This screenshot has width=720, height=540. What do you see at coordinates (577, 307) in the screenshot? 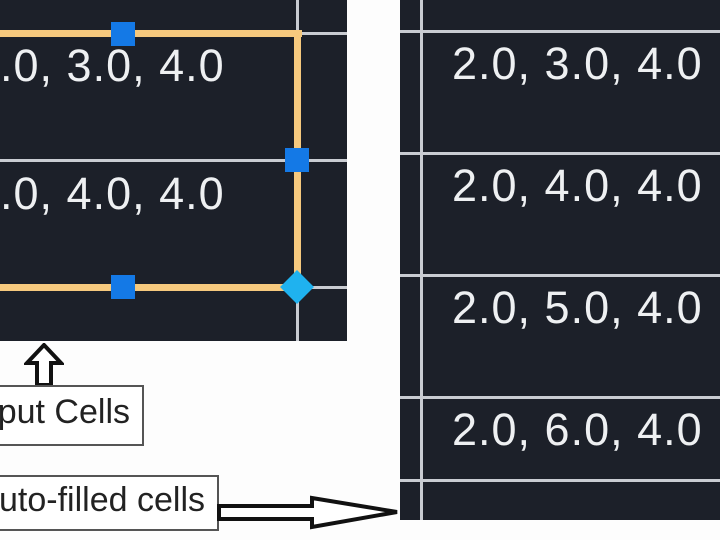
I see `output-cell: 2.0, 5.0, 4.0` at bounding box center [577, 307].